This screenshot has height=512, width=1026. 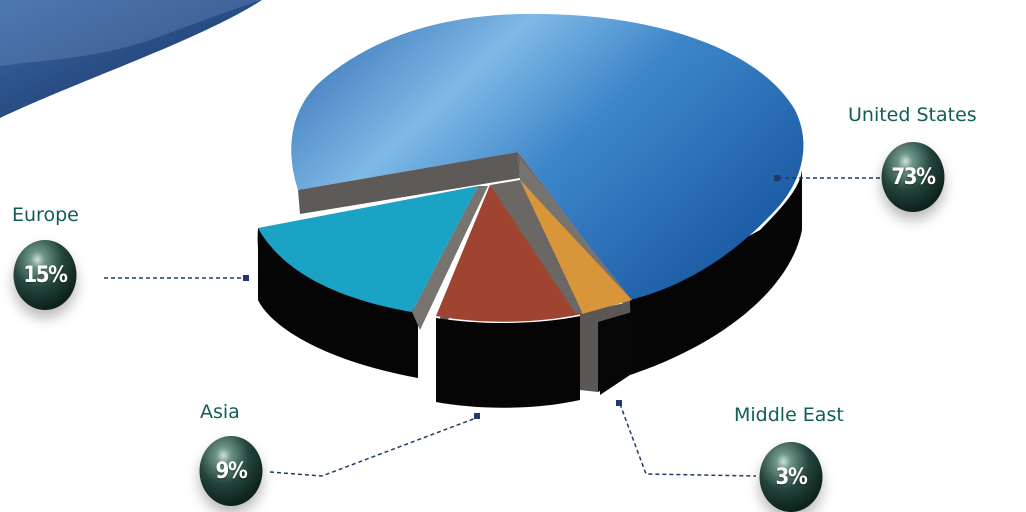 I want to click on pie-slice-united-states-inner-wall, so click(x=409, y=183).